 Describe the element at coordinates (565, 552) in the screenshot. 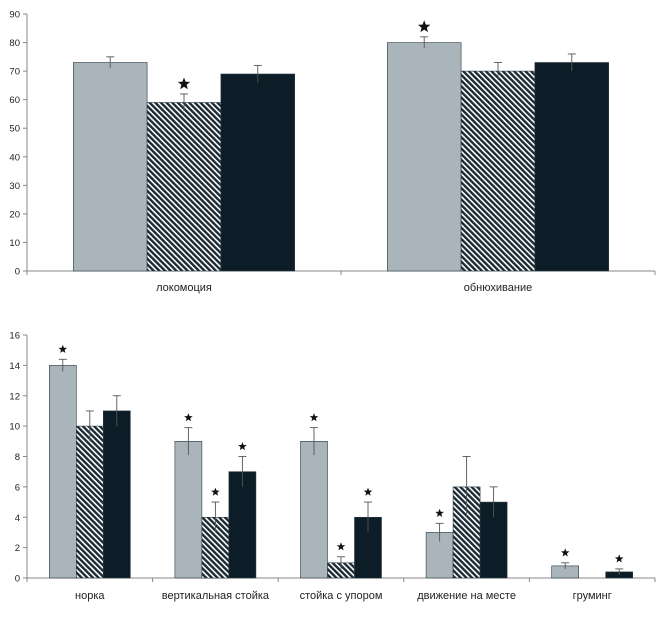

I see `significance-star-груминг-series-1` at that location.